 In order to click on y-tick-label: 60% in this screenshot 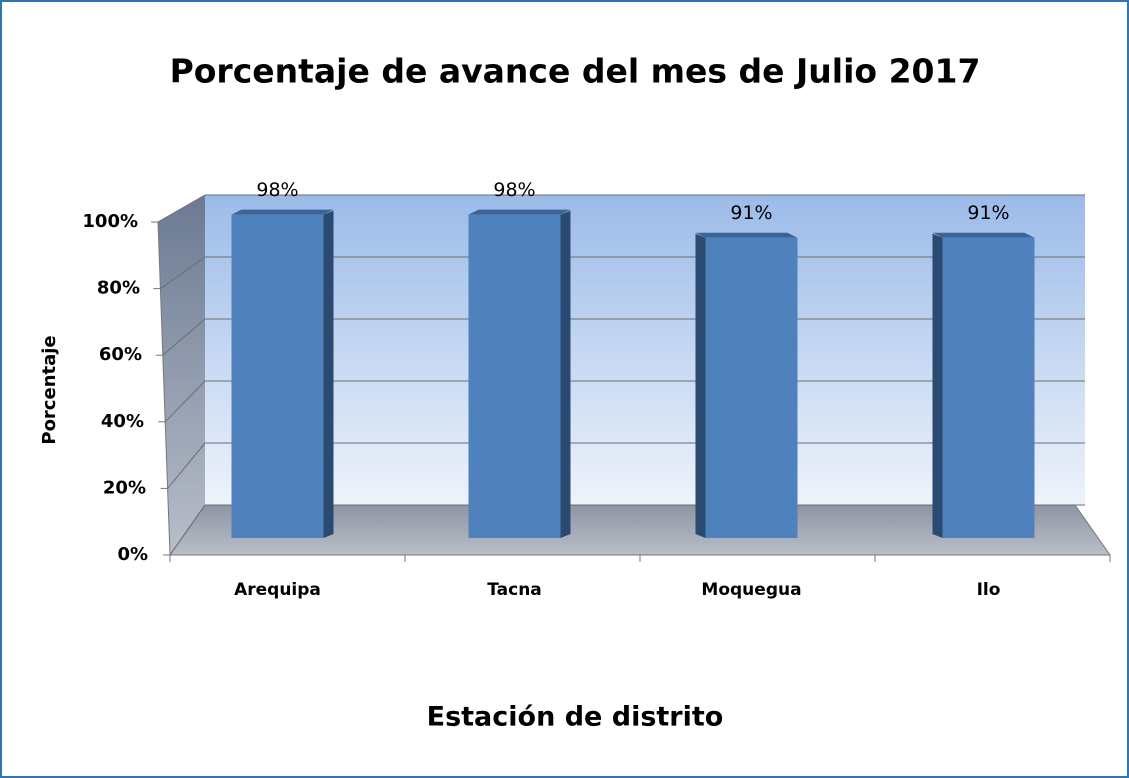, I will do `click(120, 354)`.